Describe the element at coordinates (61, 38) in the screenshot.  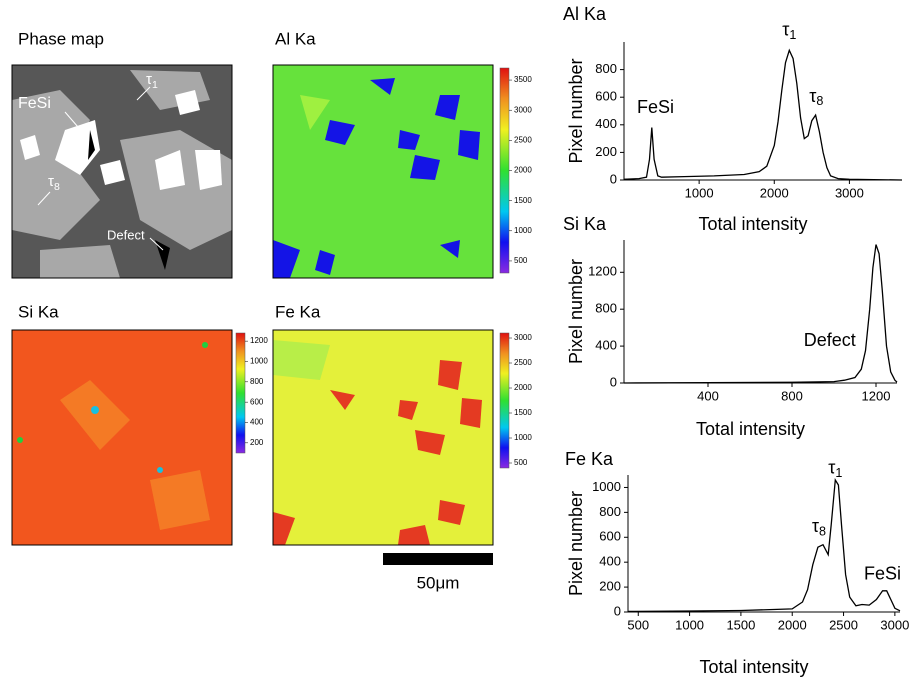
I see `map-title: Phase map` at that location.